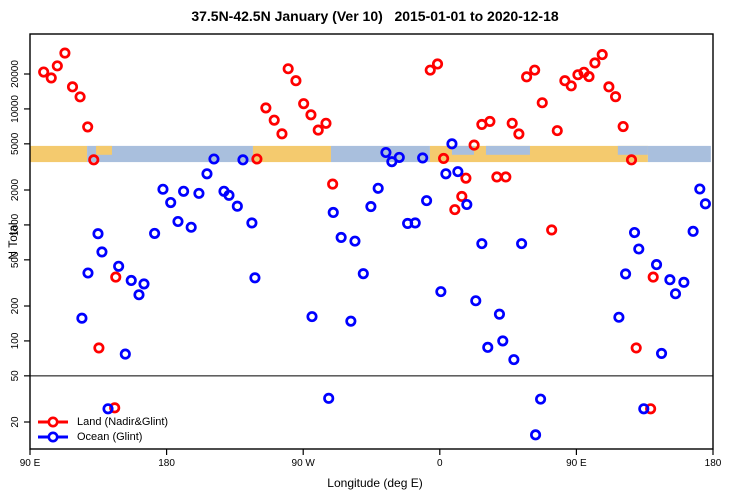 Image resolution: width=750 pixels, height=500 pixels. I want to click on y-tick-label: 20000, so click(15, 74).